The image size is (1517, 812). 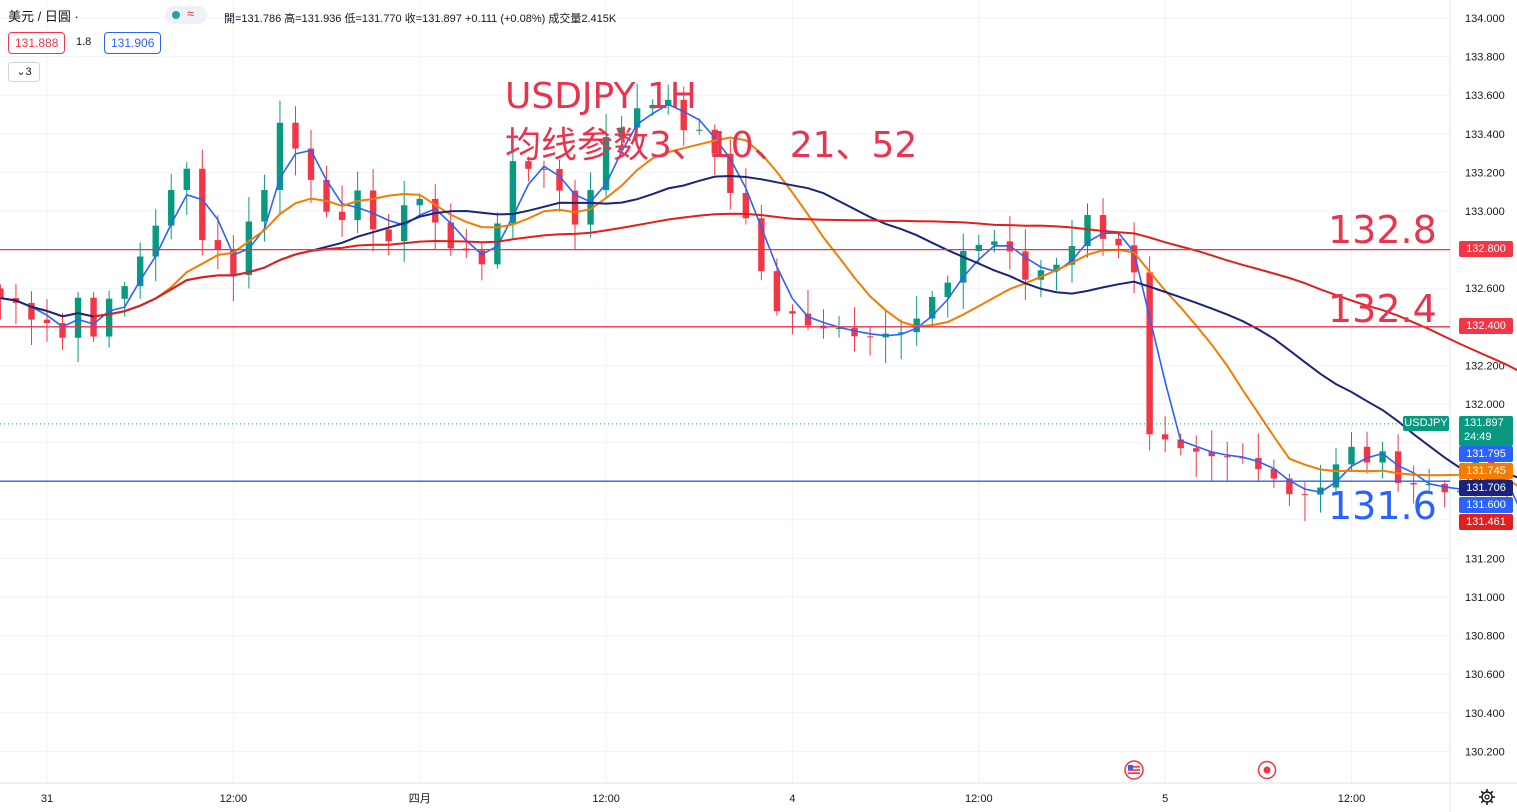 I want to click on chart-annotation-title: USDJPY 1H, so click(x=601, y=96).